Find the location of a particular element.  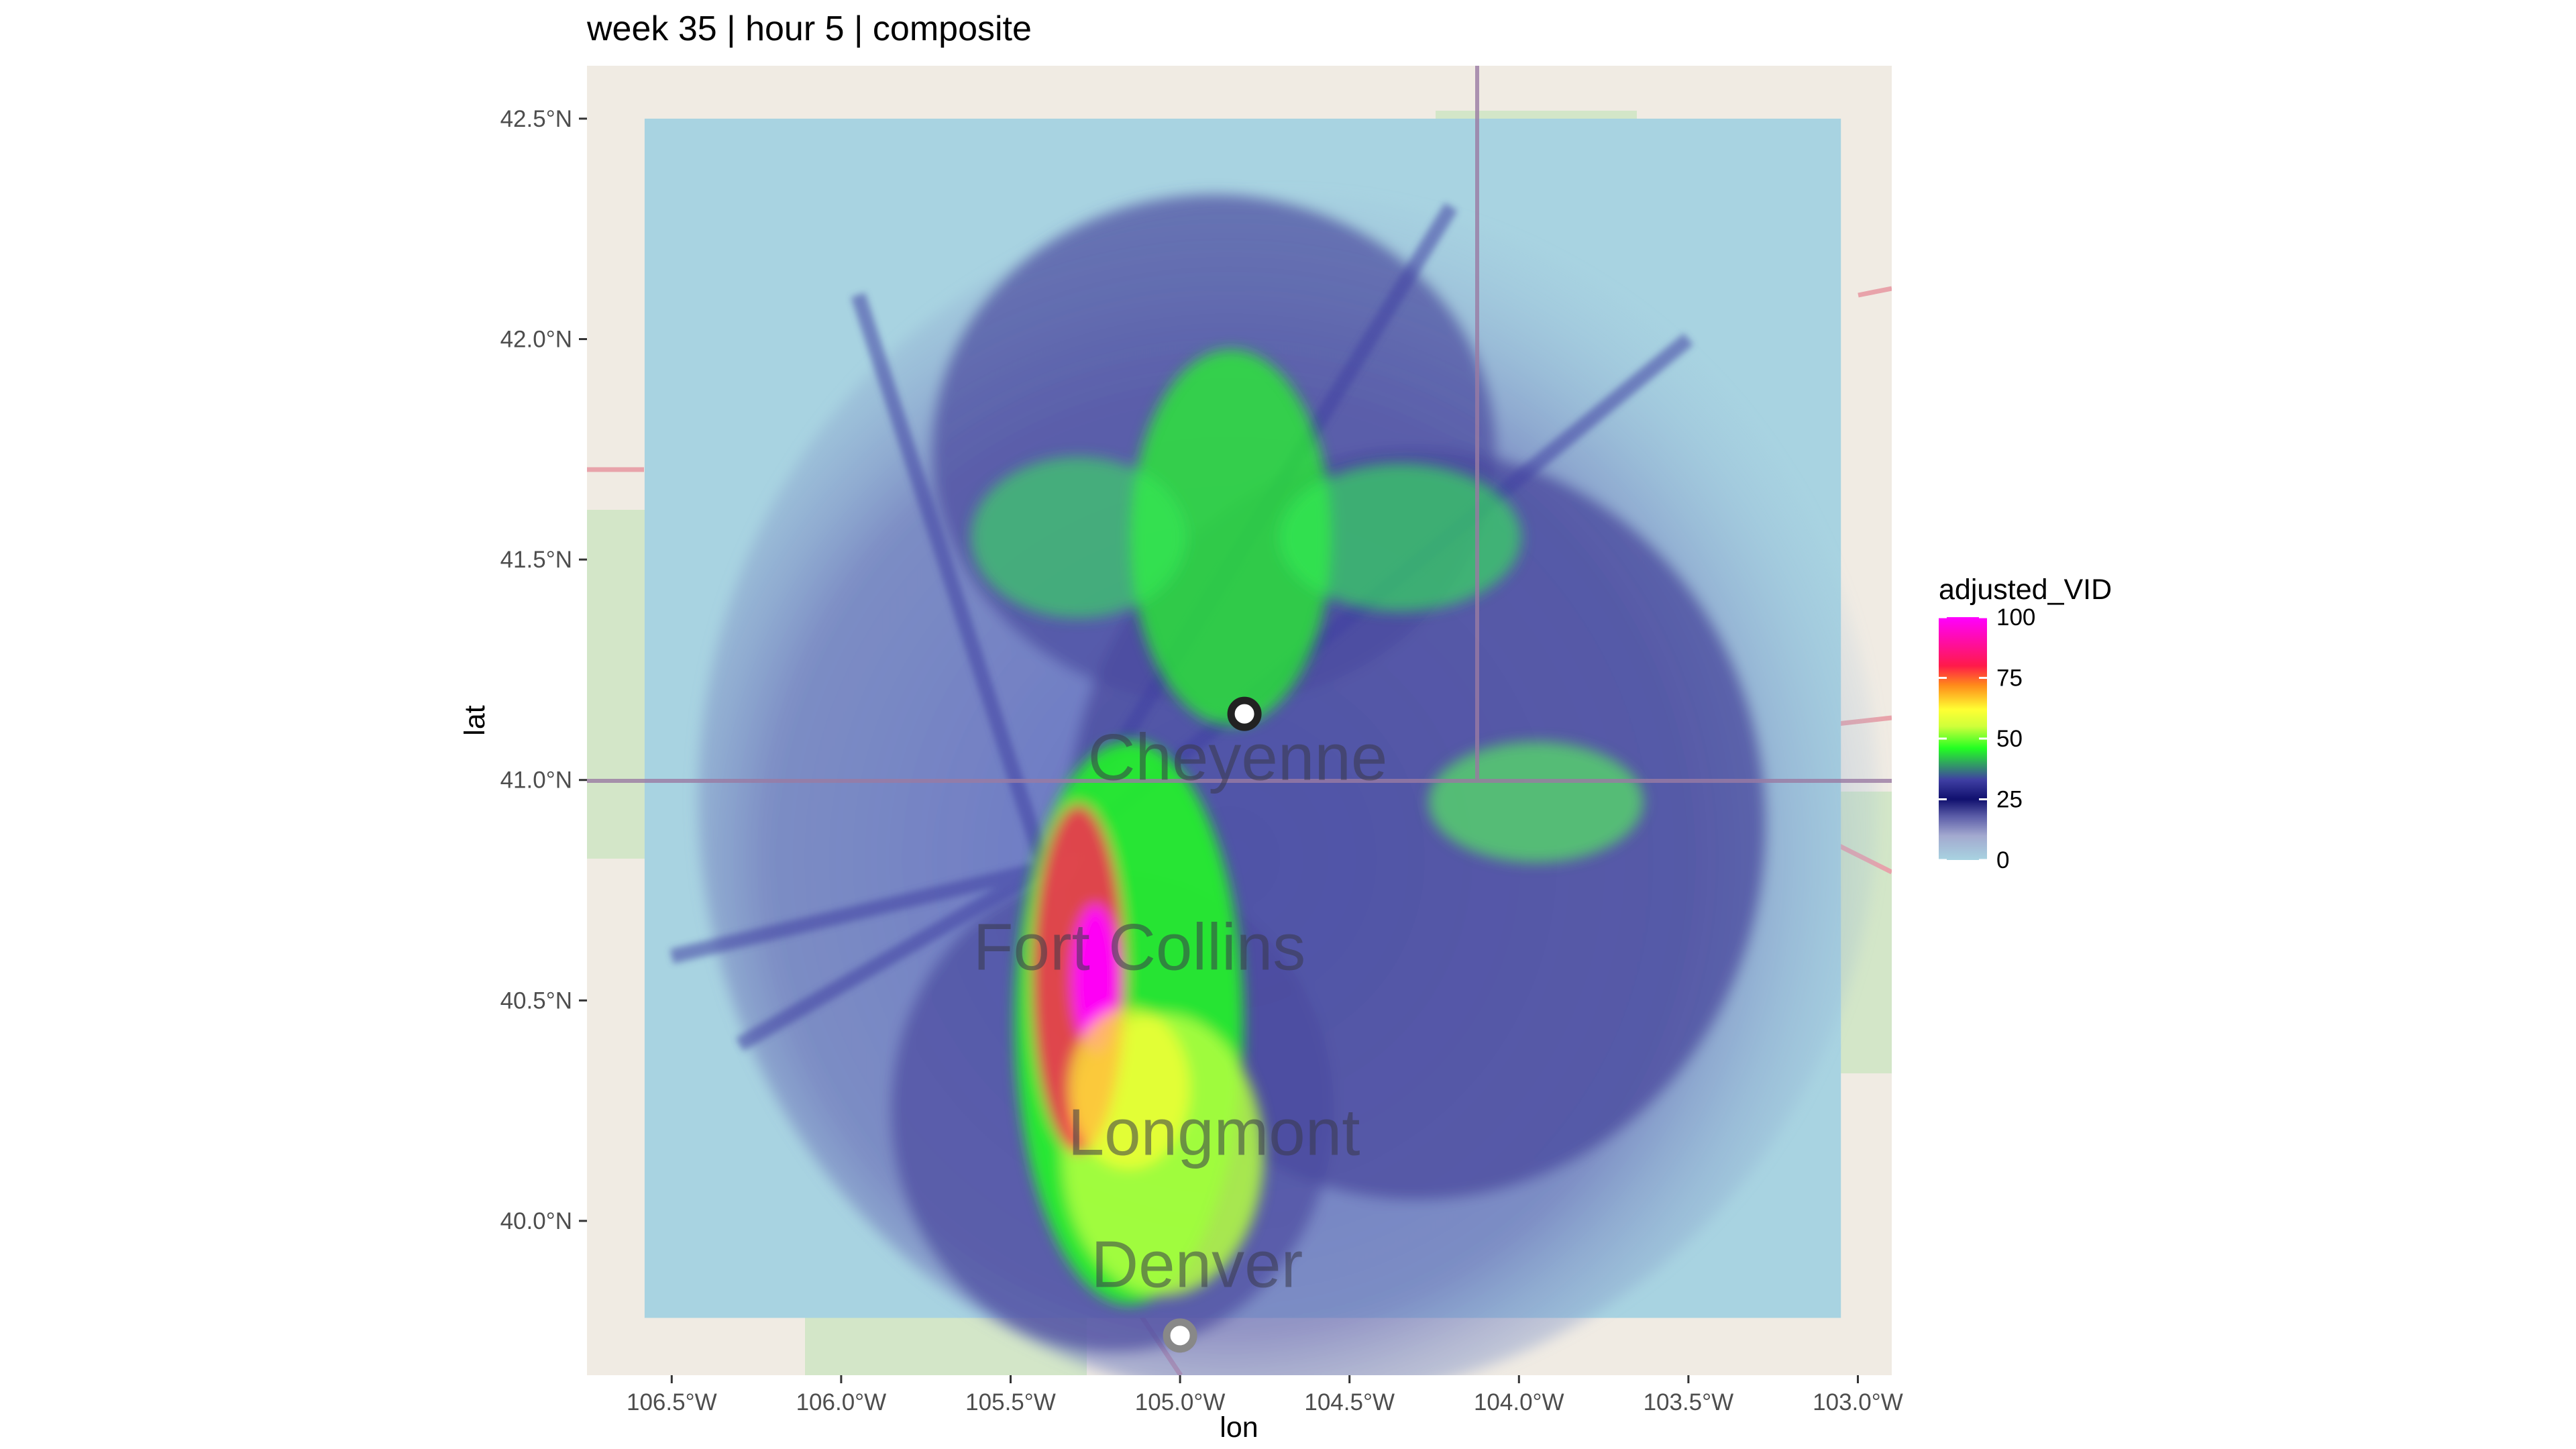

y-tick-label: 41.0°N is located at coordinates (536, 780).